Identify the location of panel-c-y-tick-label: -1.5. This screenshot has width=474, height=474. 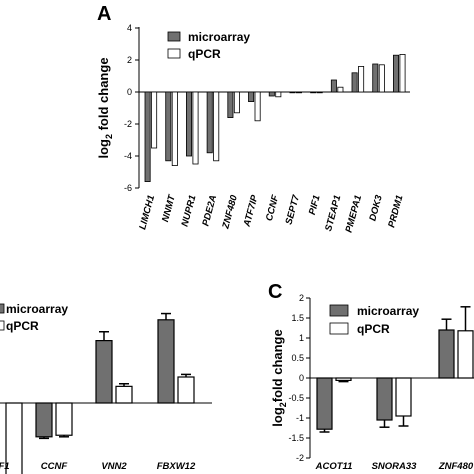
(296, 438).